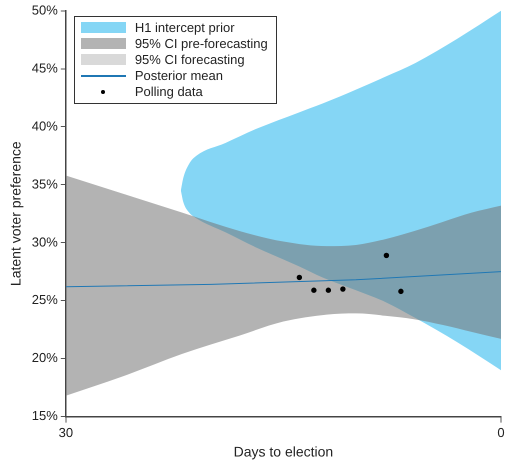  What do you see at coordinates (201, 44) in the screenshot?
I see `legend-label: 95% CI pre-forecasting` at bounding box center [201, 44].